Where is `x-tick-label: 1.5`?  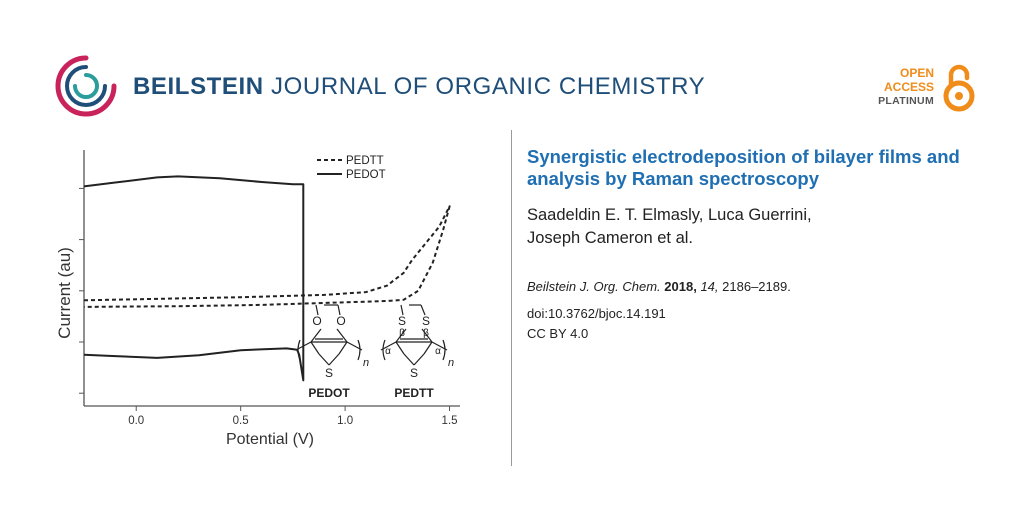
x-tick-label: 1.5 is located at coordinates (450, 421).